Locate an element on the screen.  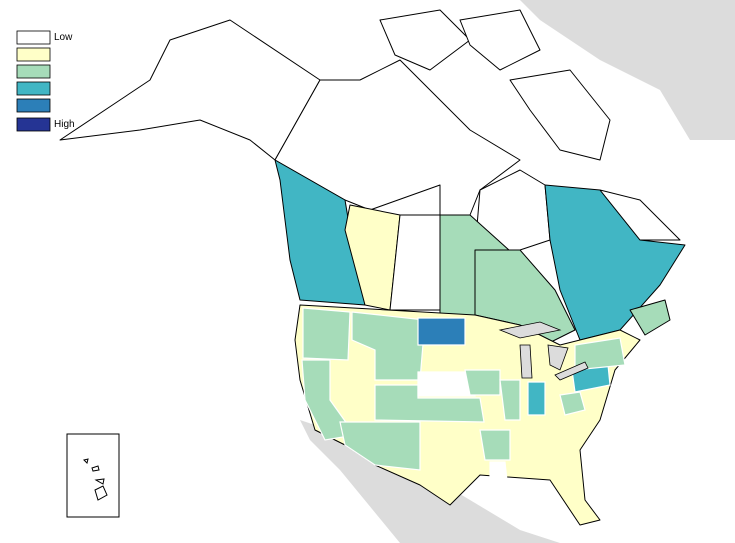
british-columbia is located at coordinates (320, 232).